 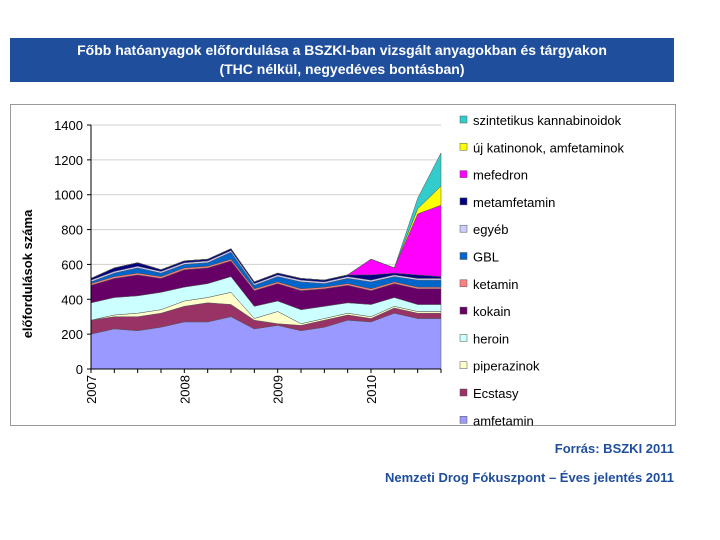 I want to click on x-tick-label: 2008, so click(x=184, y=389).